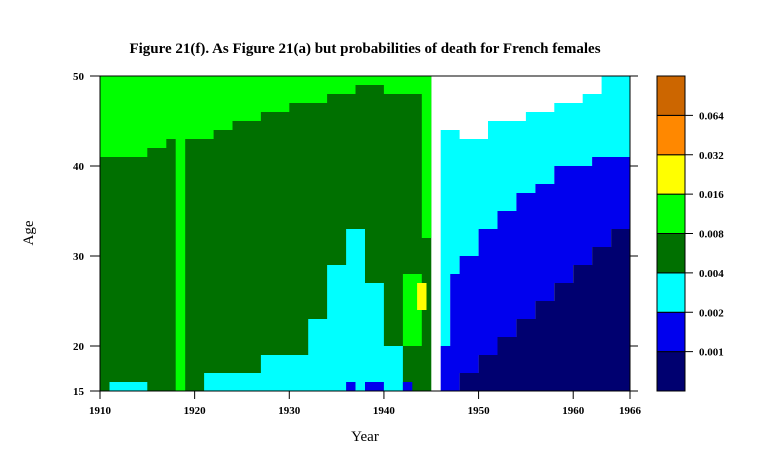 The image size is (780, 455). I want to click on x-tick-label: 1960, so click(573, 411).